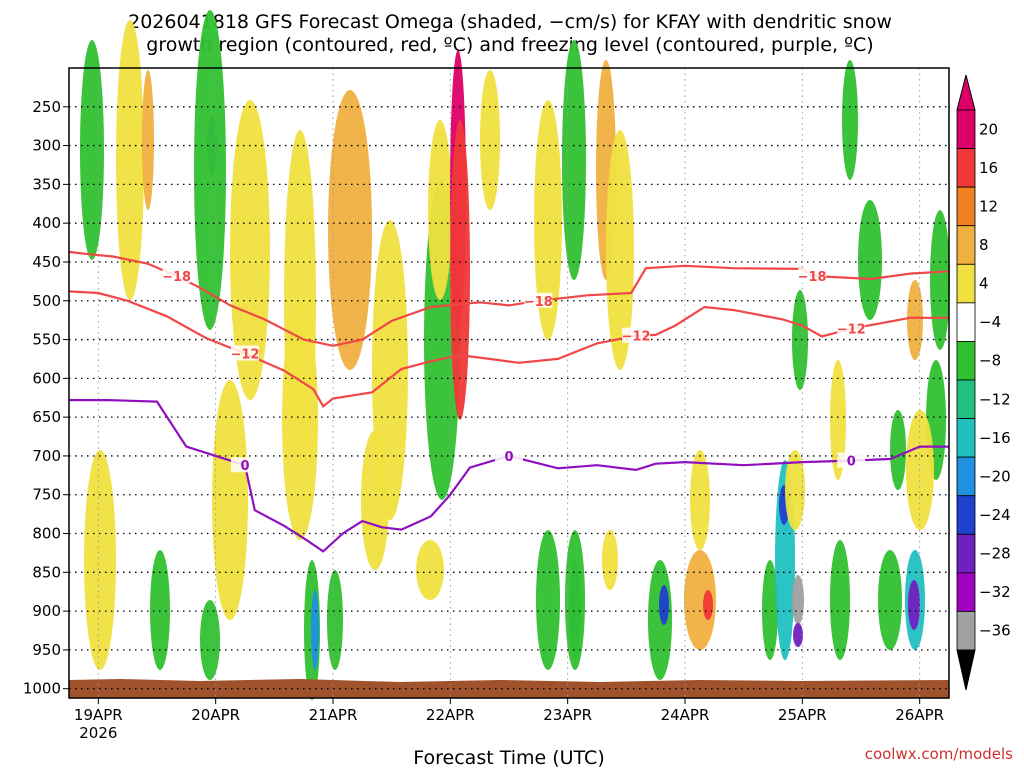 Image resolution: width=1024 pixels, height=768 pixels. I want to click on colorbar-label-13: −36, so click(995, 631).